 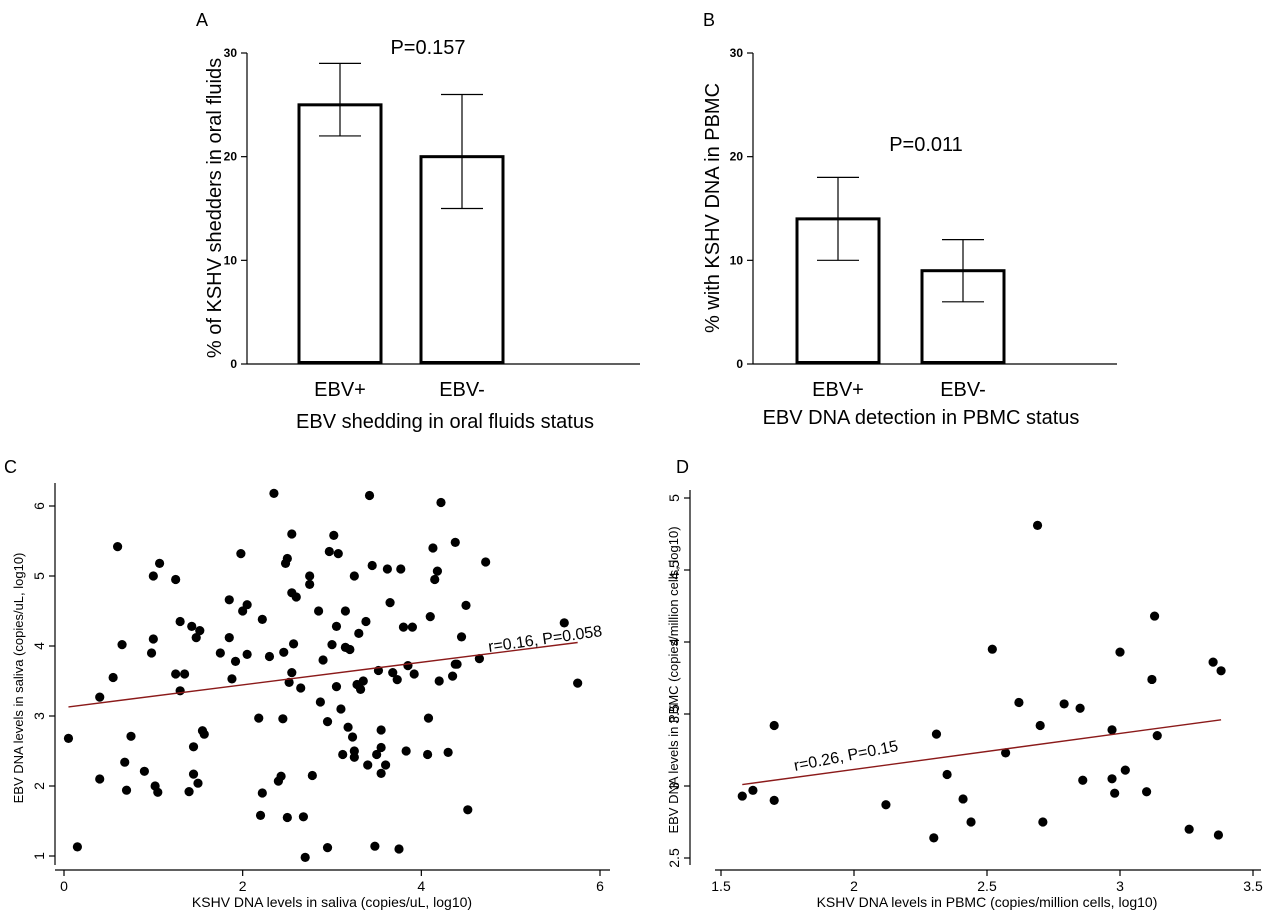 I want to click on c-y-tick-label: 1, so click(x=39, y=856).